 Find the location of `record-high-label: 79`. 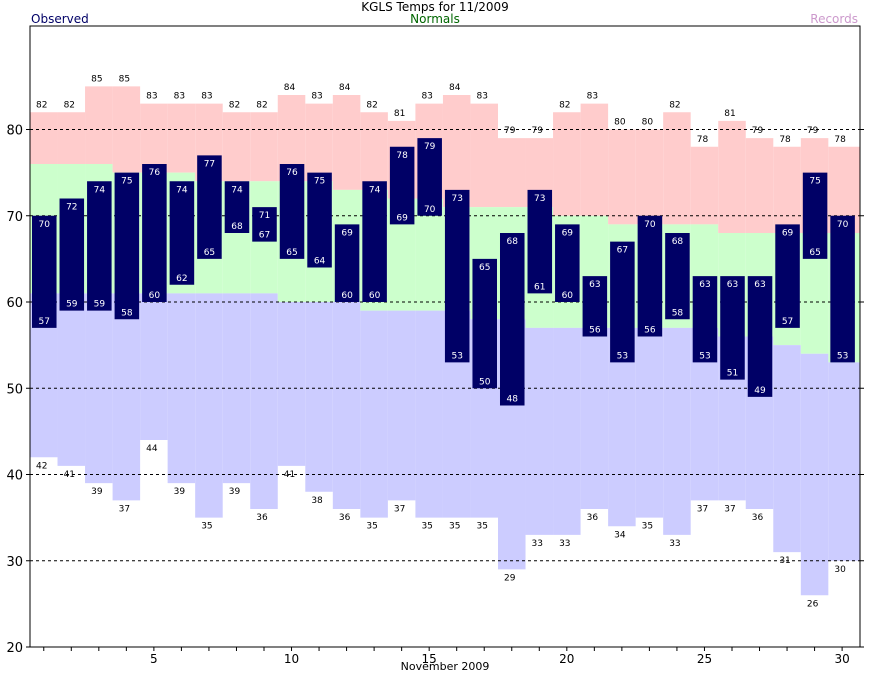

record-high-label: 79 is located at coordinates (758, 131).